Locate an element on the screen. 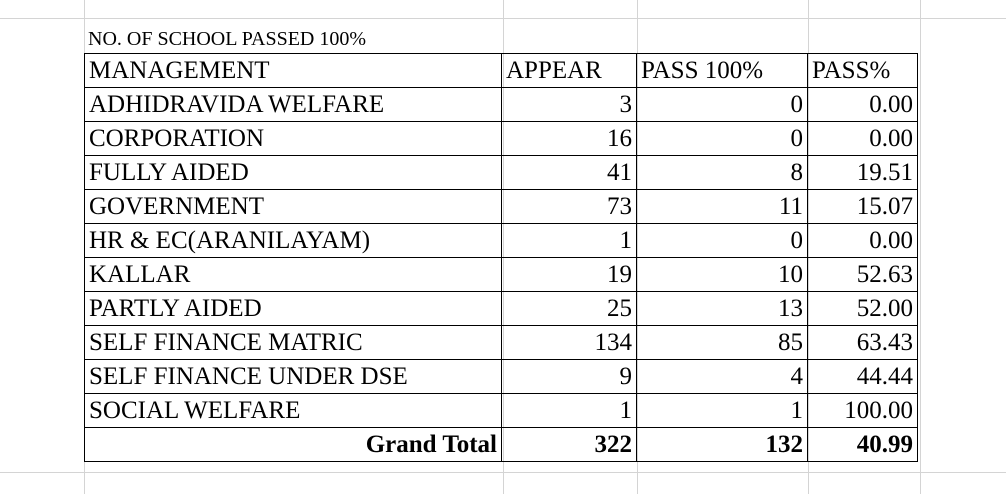  header-row: MANAGEMENT APPEAR PASS 100% PASS% is located at coordinates (501, 70).